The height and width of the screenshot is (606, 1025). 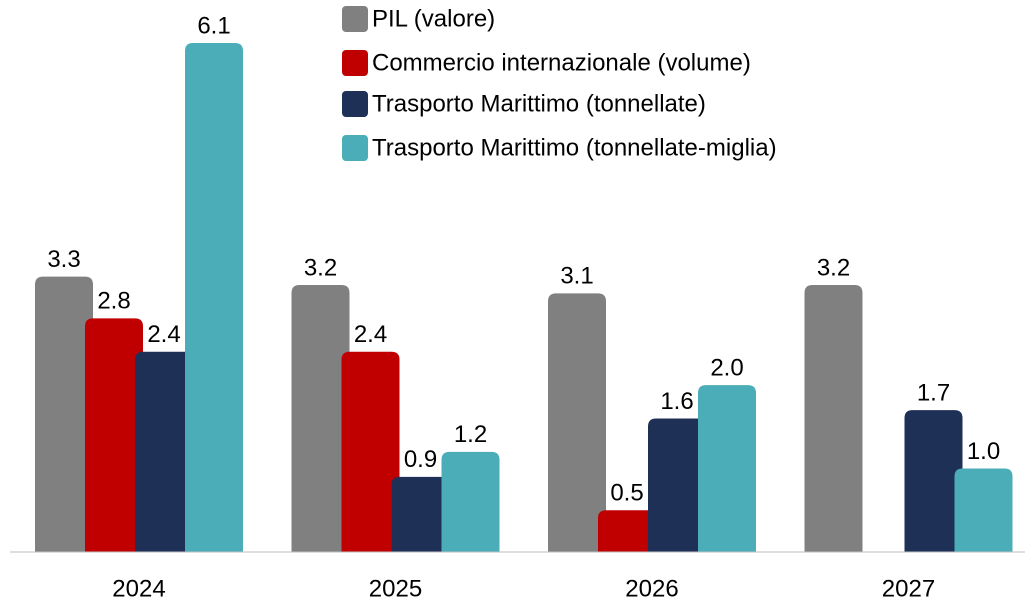 What do you see at coordinates (395, 588) in the screenshot?
I see `x-tick-label: 2025` at bounding box center [395, 588].